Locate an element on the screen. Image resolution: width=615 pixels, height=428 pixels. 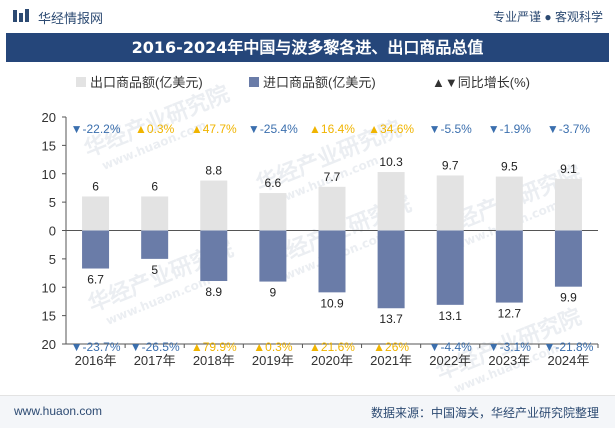
y-tick-label: 15 is located at coordinates (49, 145).